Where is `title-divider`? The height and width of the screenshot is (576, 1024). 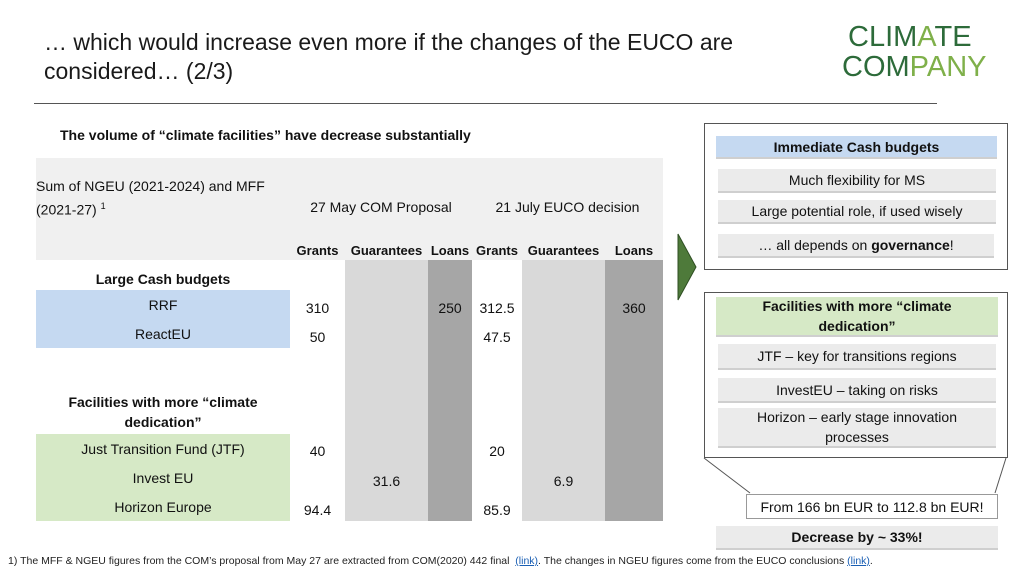
title-divider is located at coordinates (485, 103).